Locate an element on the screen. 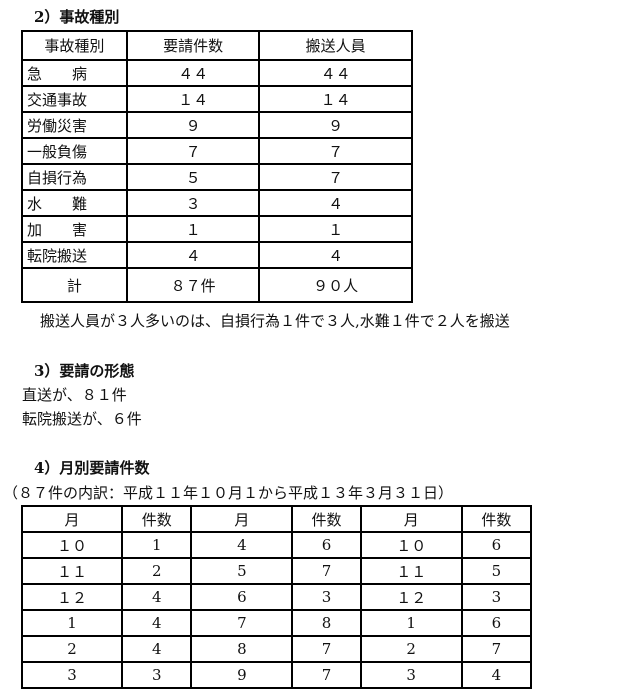 The image size is (626, 694). section2-title: 2）事故種別 is located at coordinates (77, 17).